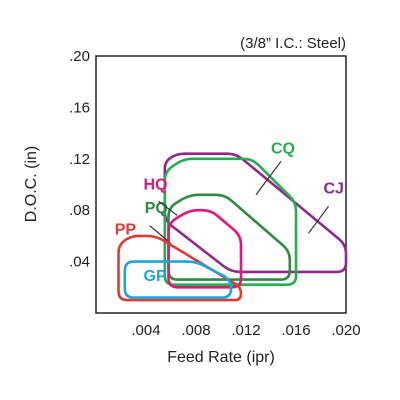 This screenshot has height=400, width=400. I want to click on x-axis-label: Feed Rate (ipr), so click(221, 357).